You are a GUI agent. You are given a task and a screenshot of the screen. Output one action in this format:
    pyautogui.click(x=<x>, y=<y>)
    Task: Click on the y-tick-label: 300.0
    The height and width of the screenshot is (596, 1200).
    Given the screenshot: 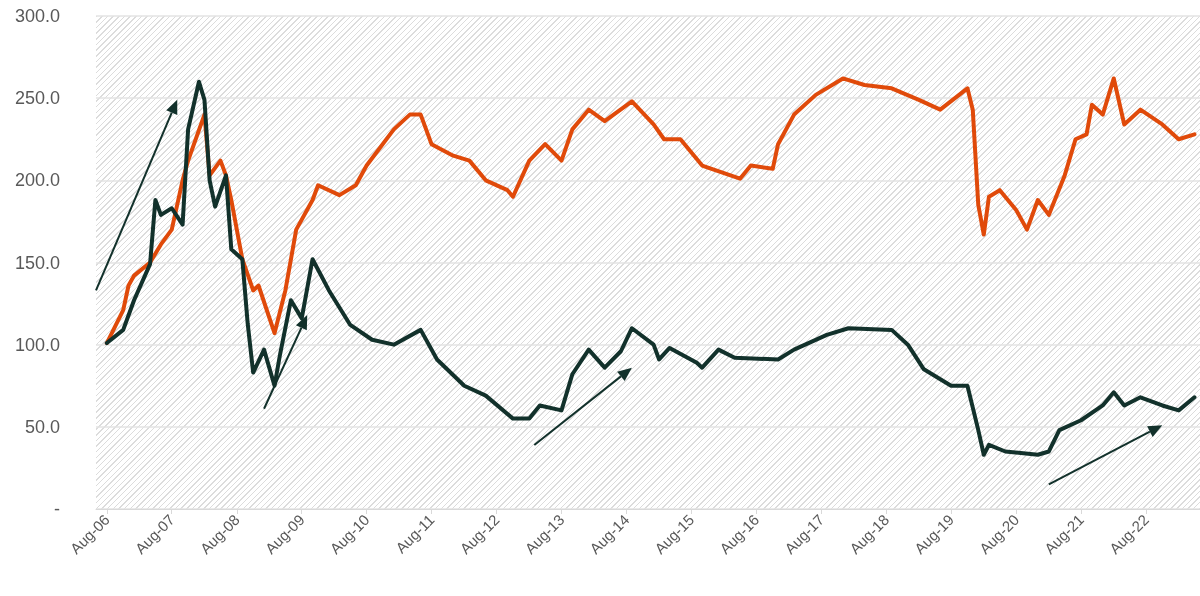 What is the action you would take?
    pyautogui.click(x=37, y=16)
    